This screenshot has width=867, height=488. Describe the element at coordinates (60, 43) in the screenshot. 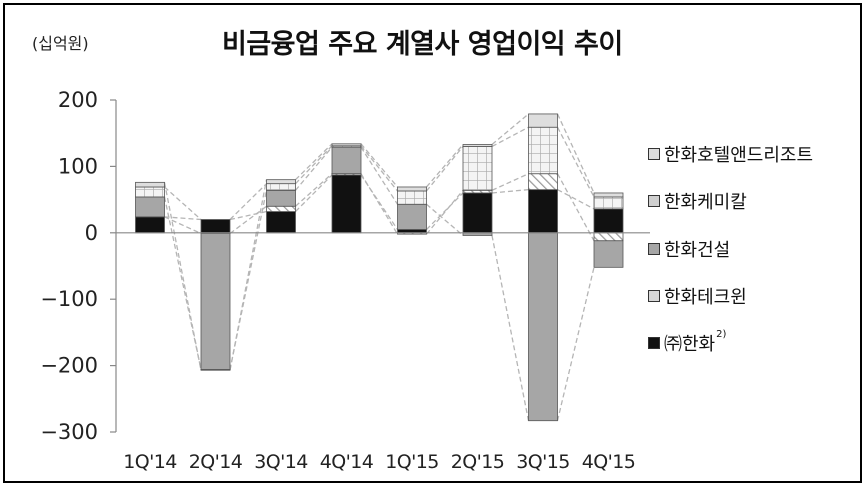

I see `unit-label: (십억원)` at that location.